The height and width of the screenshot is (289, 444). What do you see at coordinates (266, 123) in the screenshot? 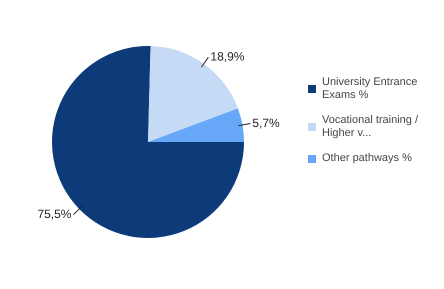
I see `data-label: 5,7%` at bounding box center [266, 123].